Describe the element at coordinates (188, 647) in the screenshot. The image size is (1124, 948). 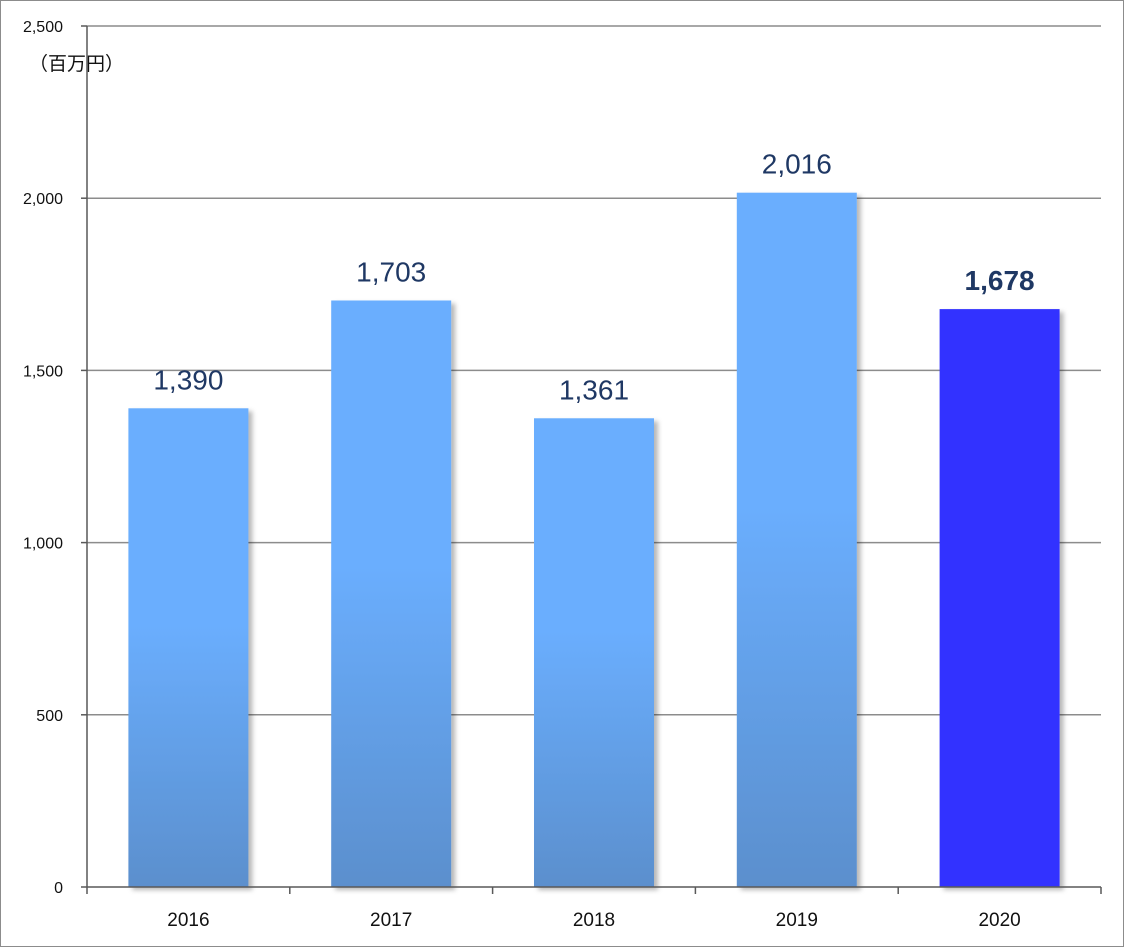
I see `bar-2016` at that location.